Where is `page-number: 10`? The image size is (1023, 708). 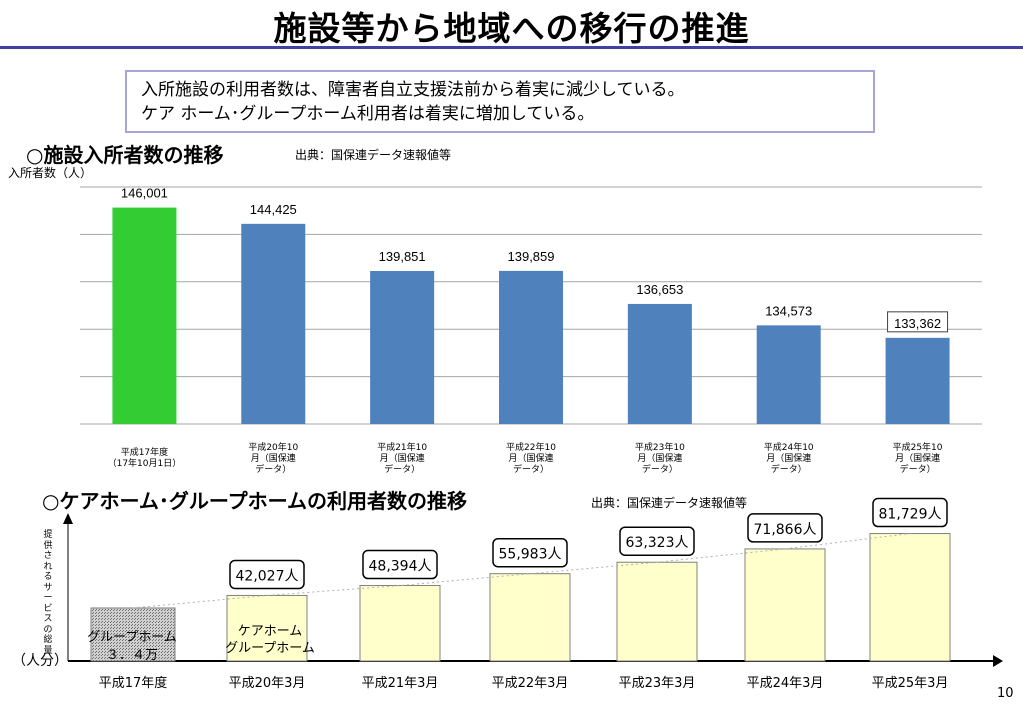 page-number: 10 is located at coordinates (1005, 693).